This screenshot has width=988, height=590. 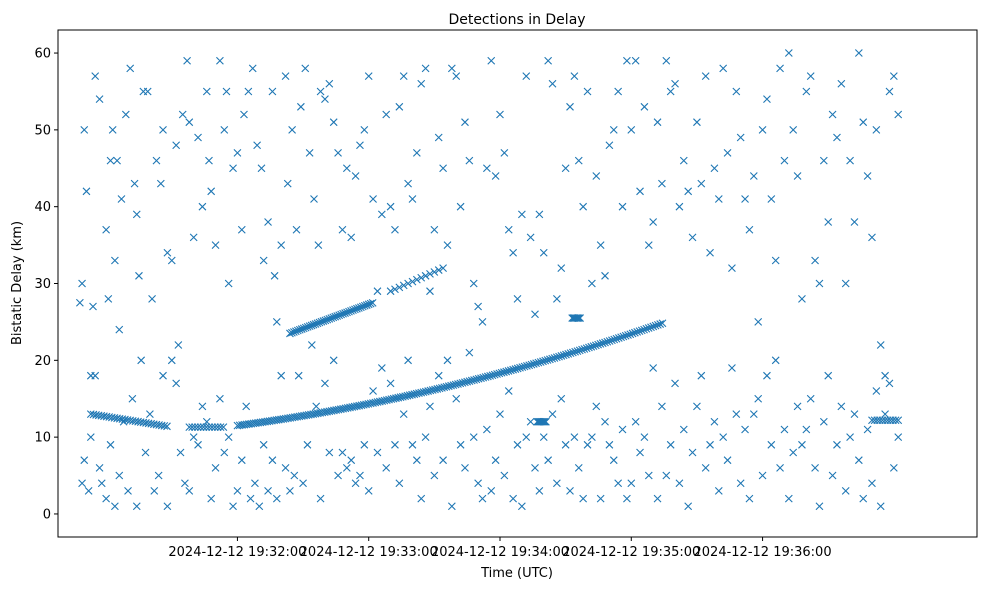 What do you see at coordinates (47, 514) in the screenshot?
I see `y-tick-label: 0` at bounding box center [47, 514].